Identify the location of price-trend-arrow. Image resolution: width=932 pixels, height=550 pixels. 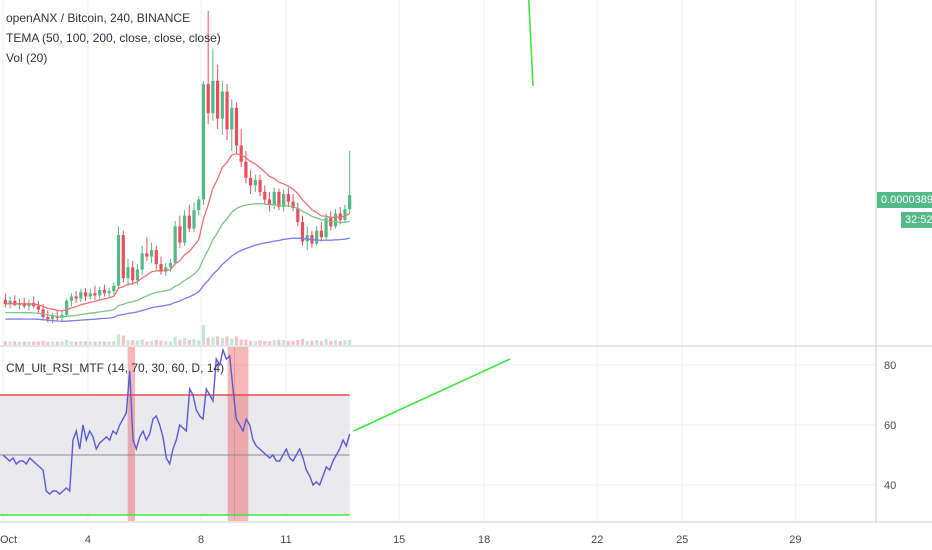
(530, 43).